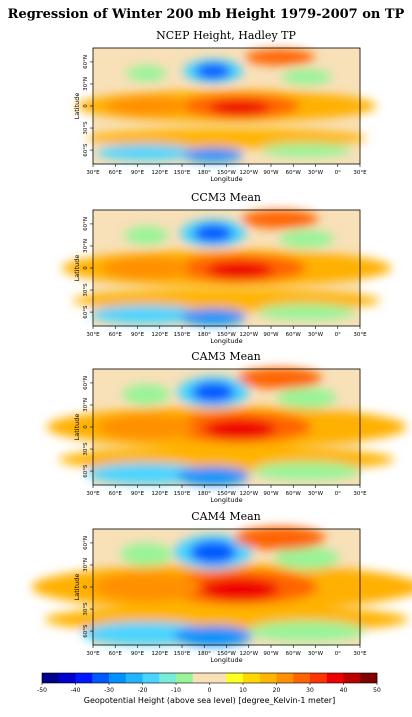  What do you see at coordinates (271, 173) in the screenshot?
I see `lon-tick-label: 90°W` at bounding box center [271, 173].